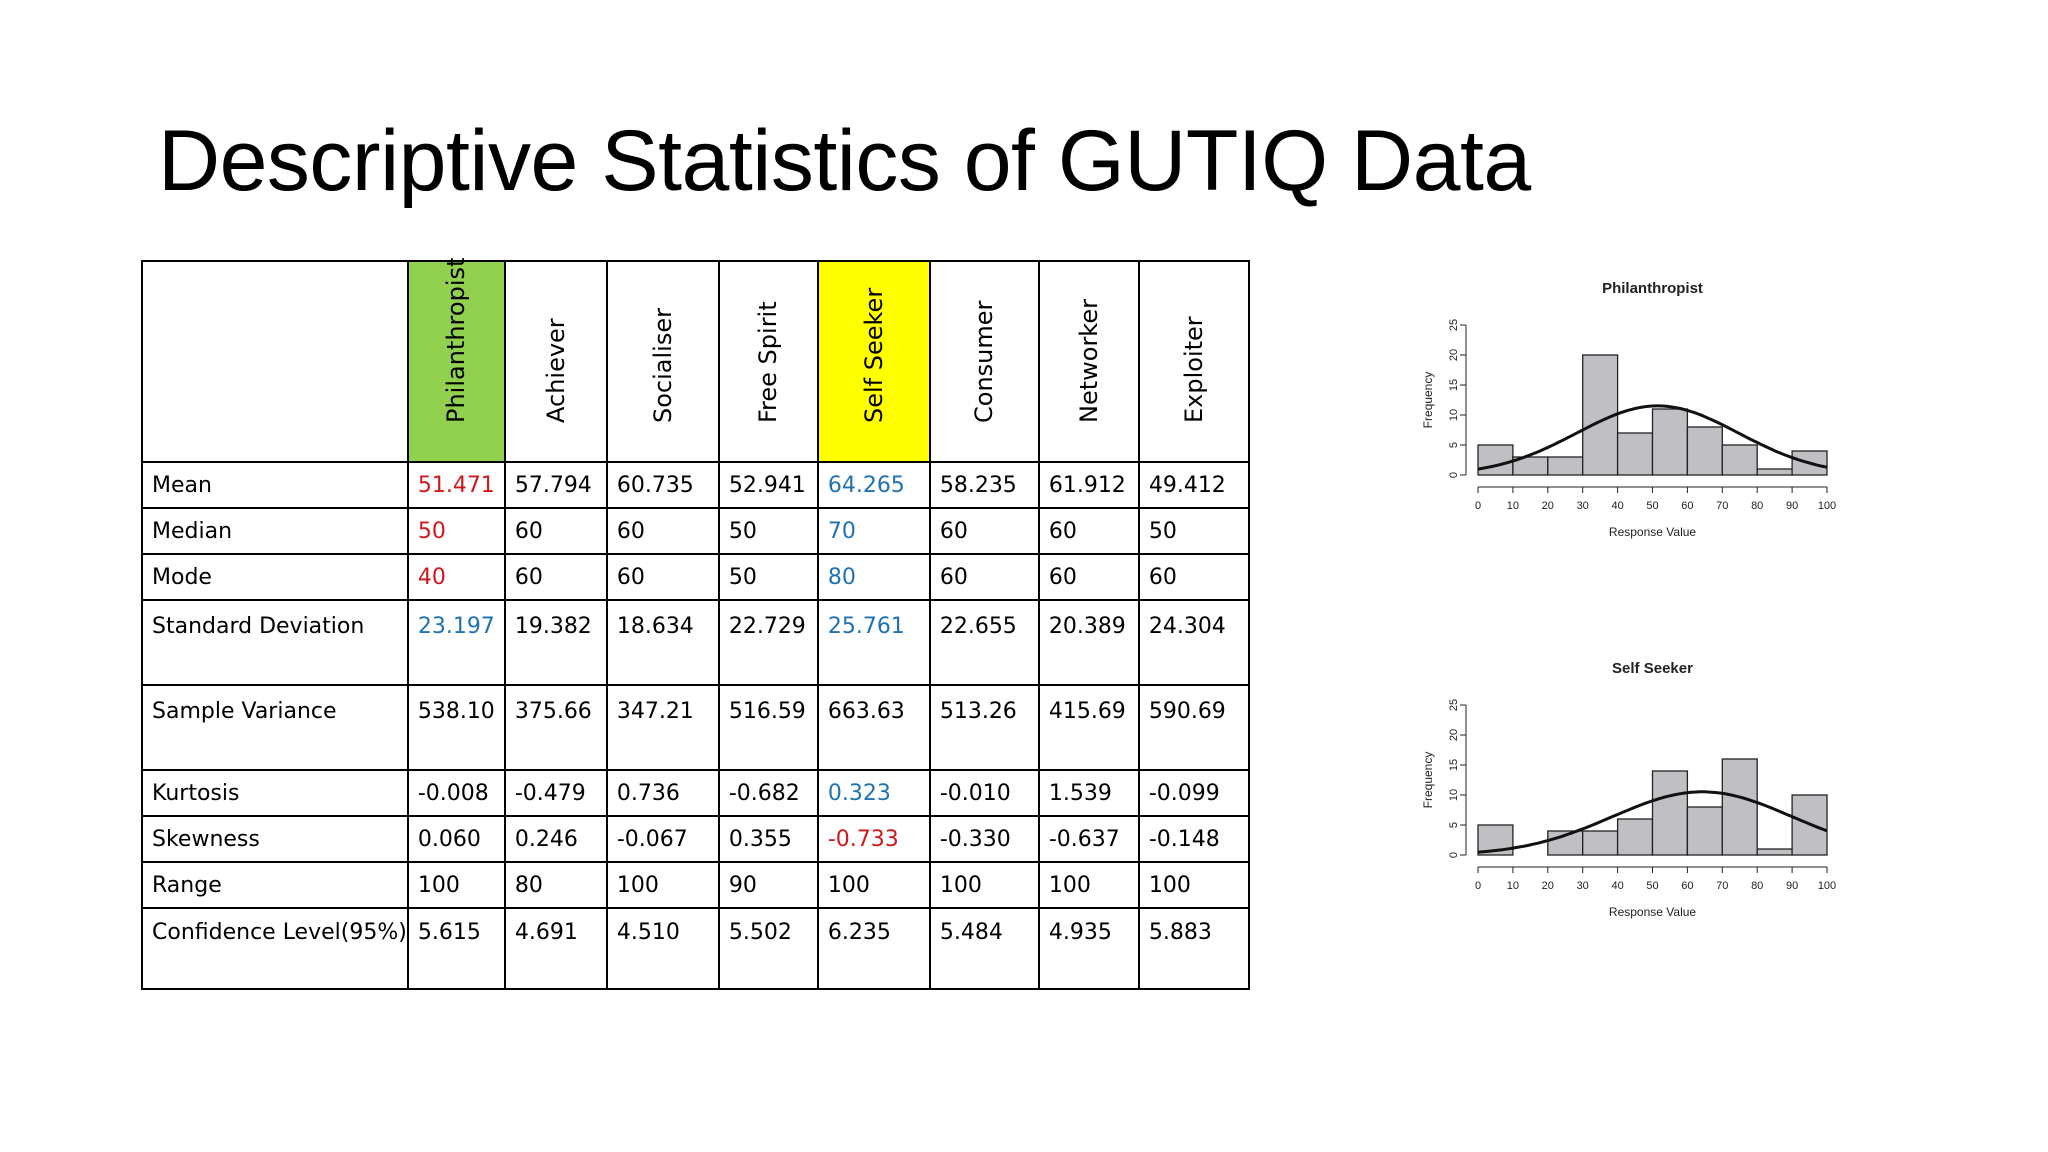  What do you see at coordinates (1193, 839) in the screenshot?
I see `table-cell: -0.148` at bounding box center [1193, 839].